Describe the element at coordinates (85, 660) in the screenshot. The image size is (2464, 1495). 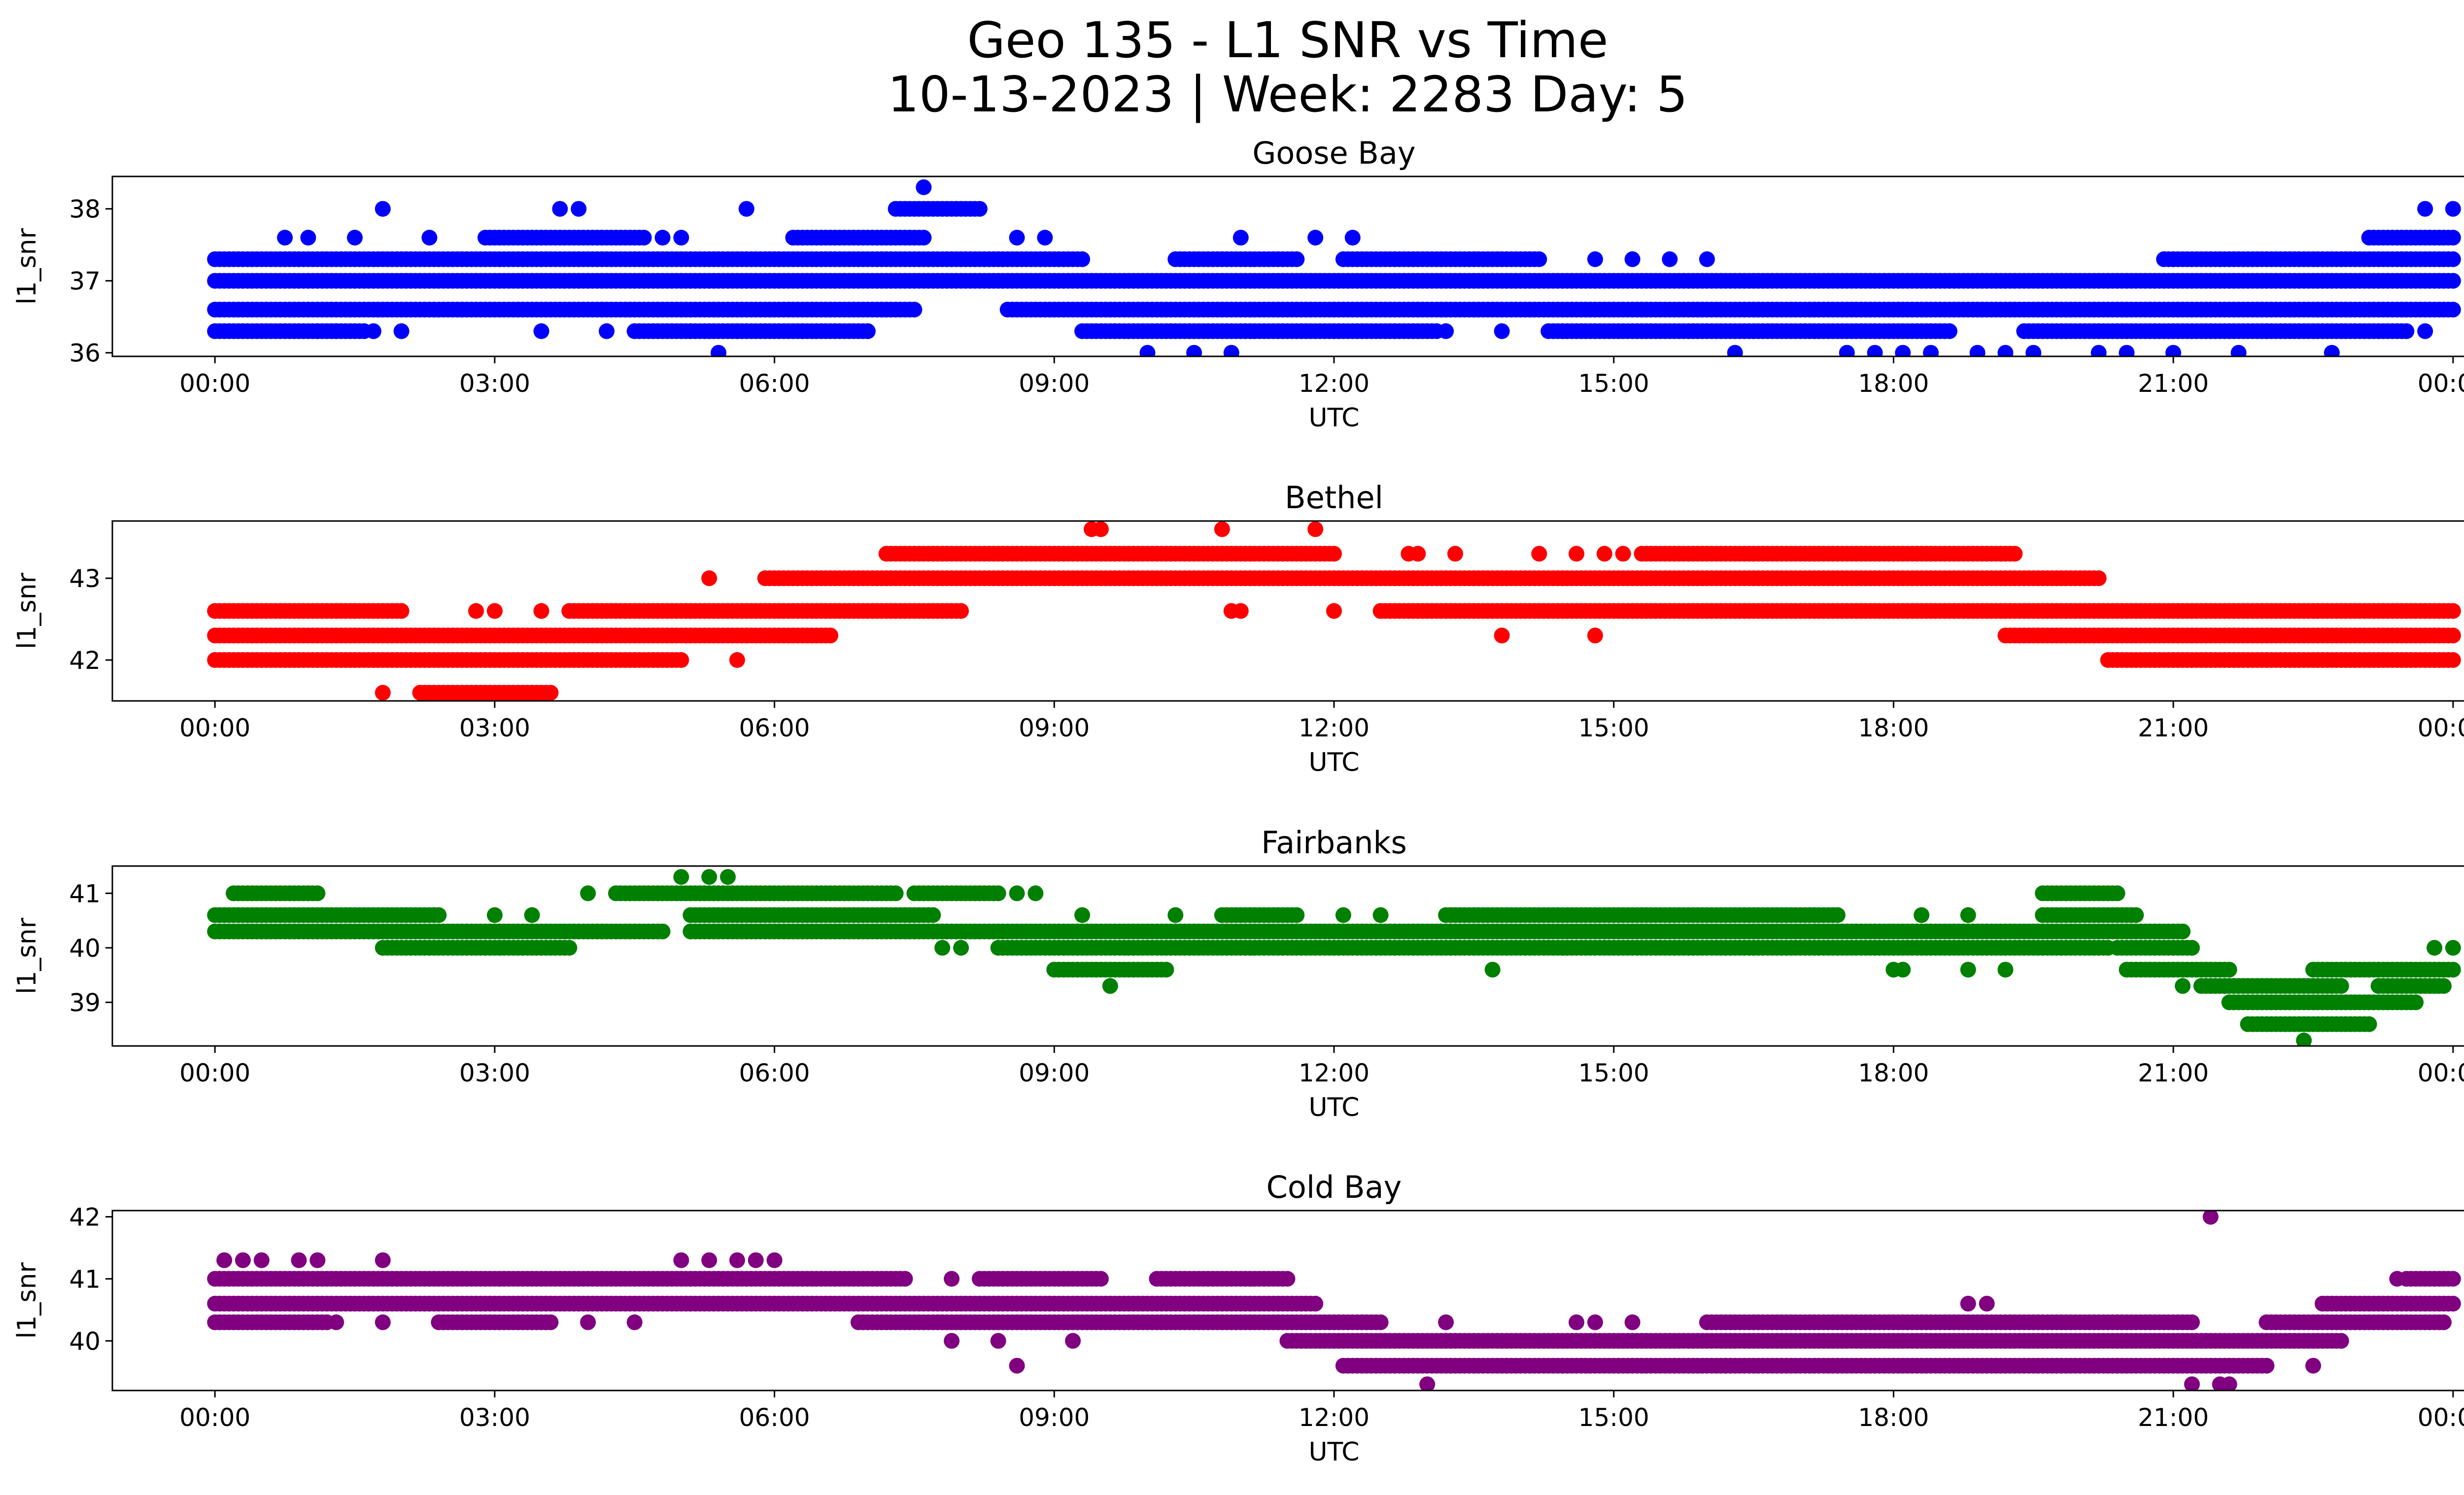
I see `y-tick-label: 42` at that location.